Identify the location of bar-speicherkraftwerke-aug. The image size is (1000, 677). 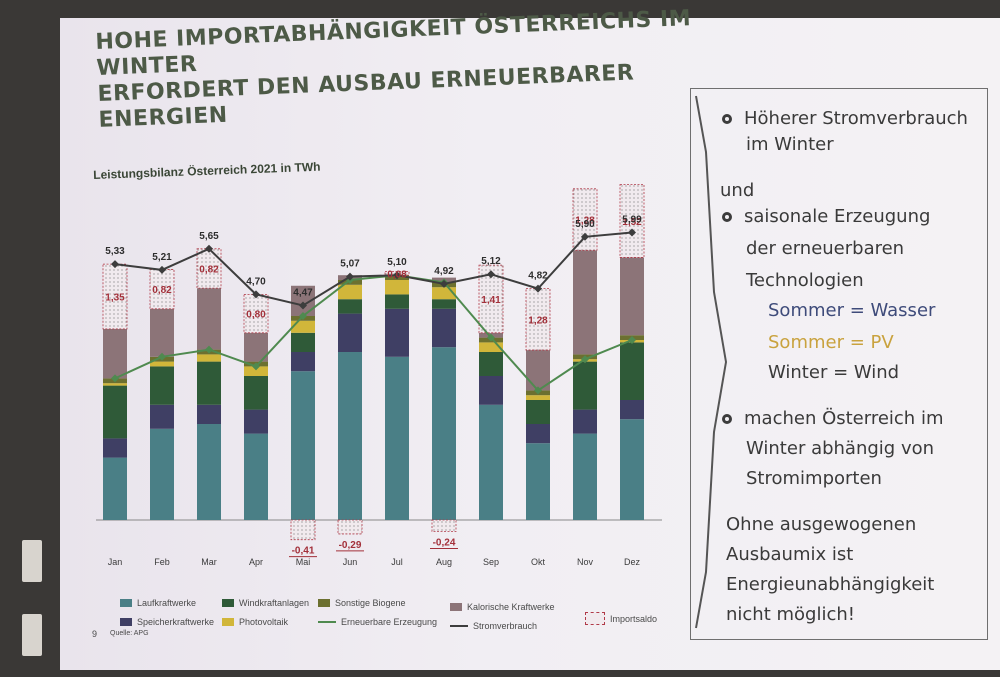
(444, 328).